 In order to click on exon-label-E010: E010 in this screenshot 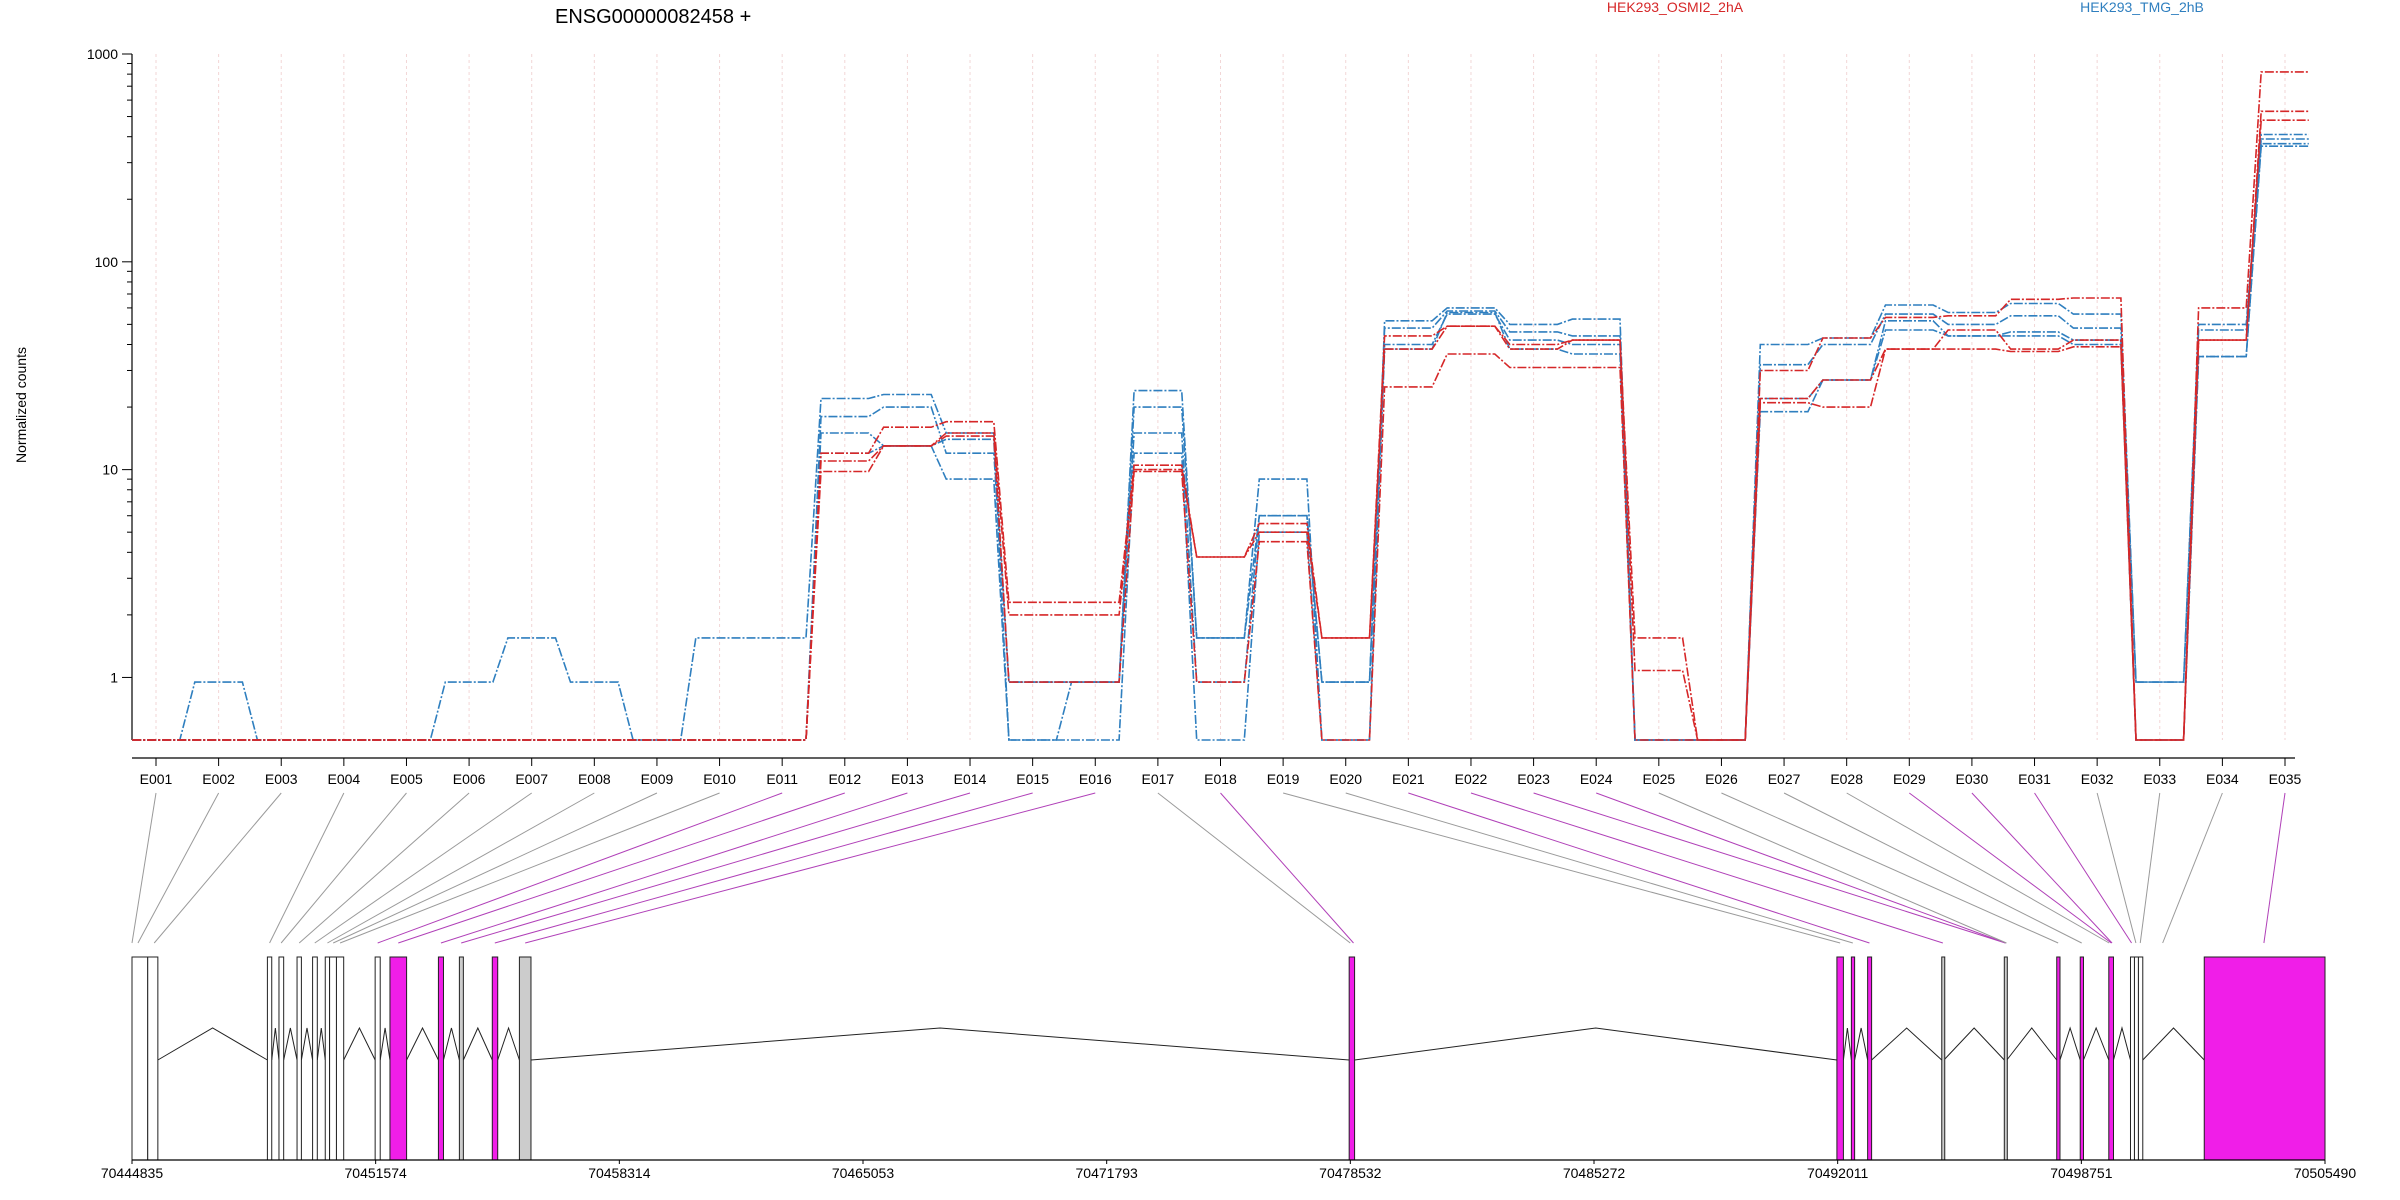, I will do `click(719, 779)`.